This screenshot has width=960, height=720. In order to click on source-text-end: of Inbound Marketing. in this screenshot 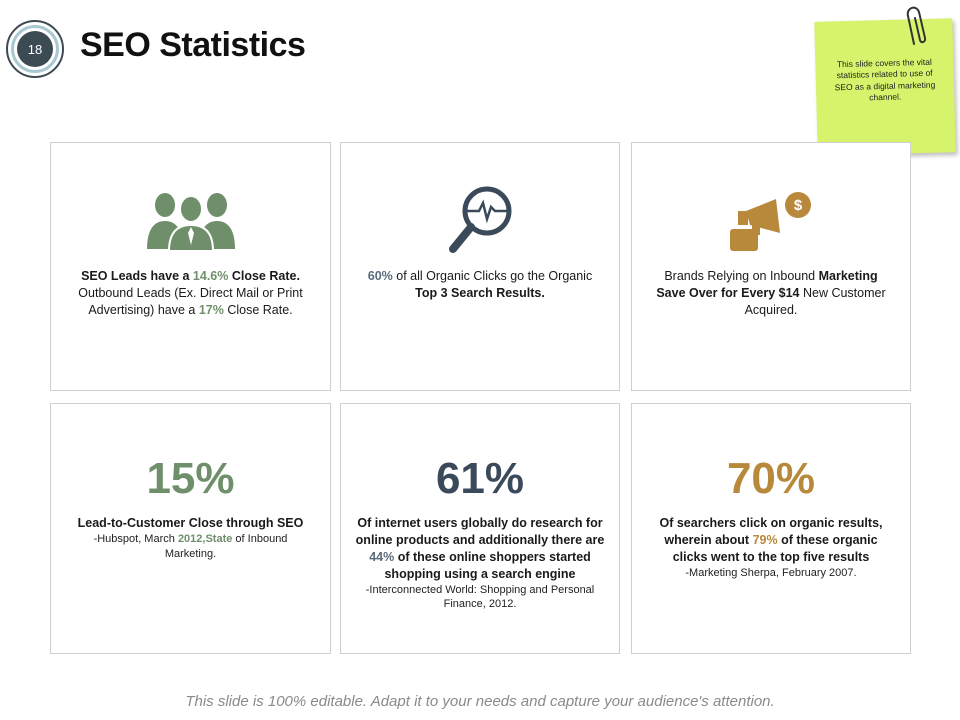, I will do `click(226, 546)`.